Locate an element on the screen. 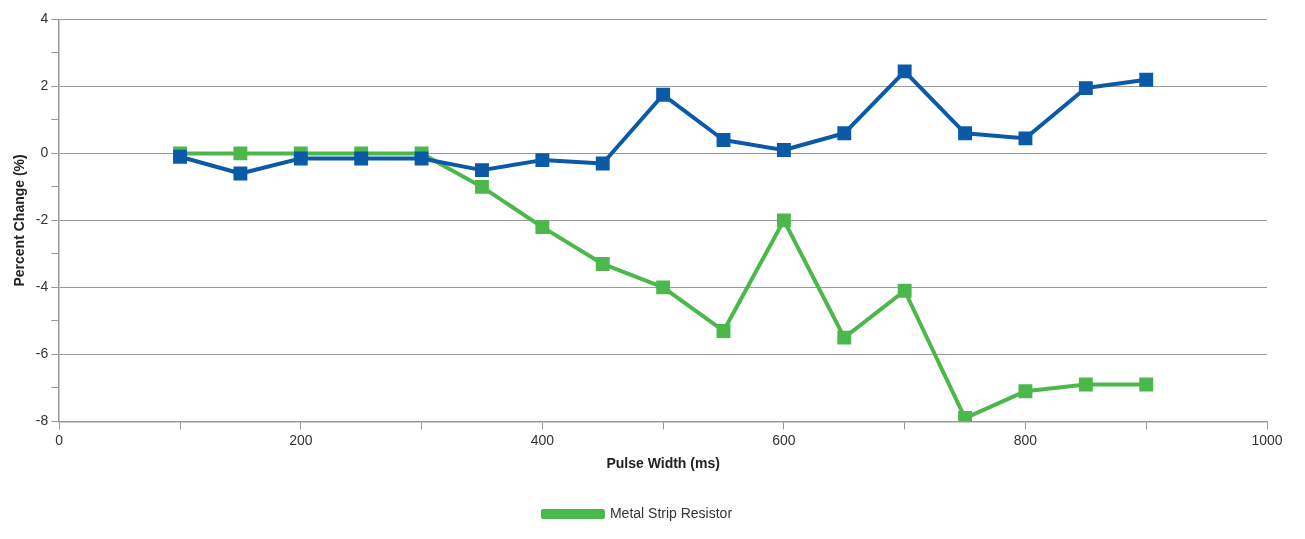 The width and height of the screenshot is (1305, 539). x-tick-label: 1000 is located at coordinates (1267, 439).